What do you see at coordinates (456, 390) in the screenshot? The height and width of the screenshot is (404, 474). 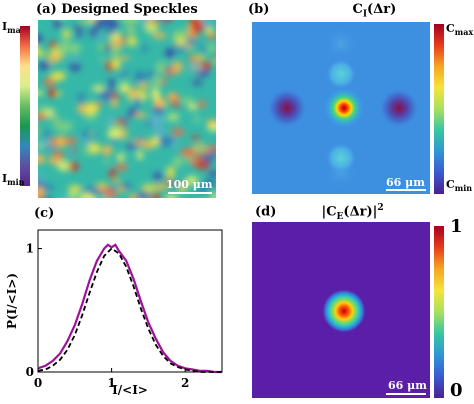 I see `panel-d-colorbar-bottom-label: 0` at bounding box center [456, 390].